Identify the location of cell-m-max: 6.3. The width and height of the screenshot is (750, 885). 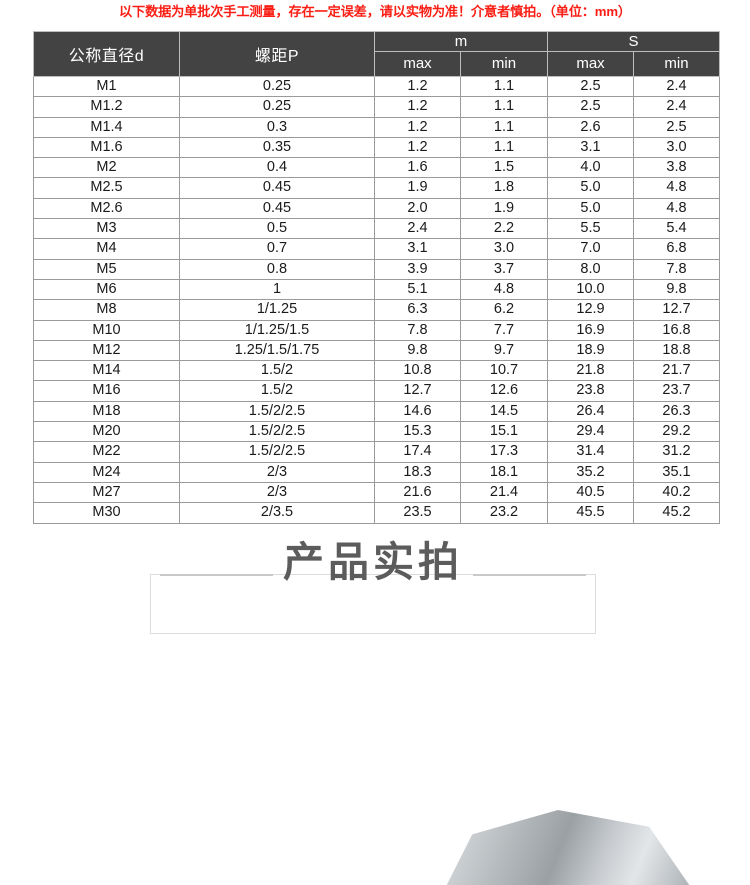
(417, 310).